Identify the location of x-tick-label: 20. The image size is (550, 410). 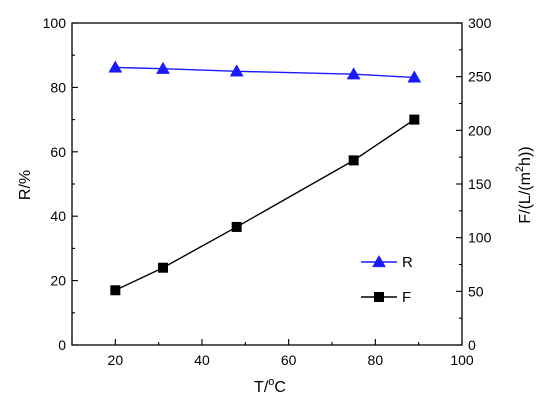
(116, 360).